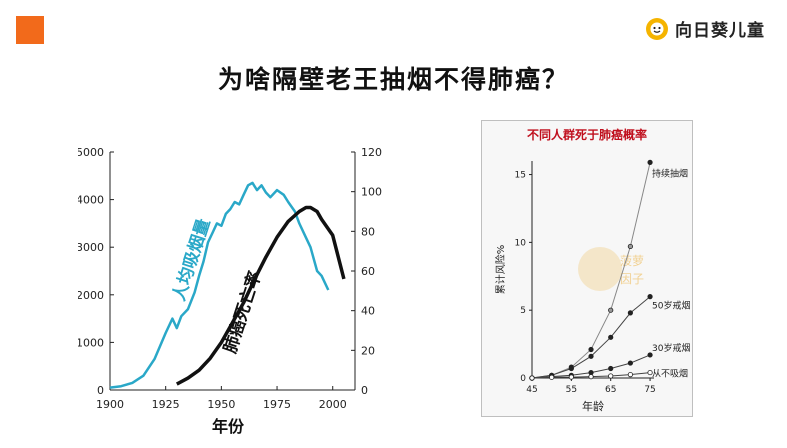  I want to click on sunflower-logo-icon, so click(657, 28).